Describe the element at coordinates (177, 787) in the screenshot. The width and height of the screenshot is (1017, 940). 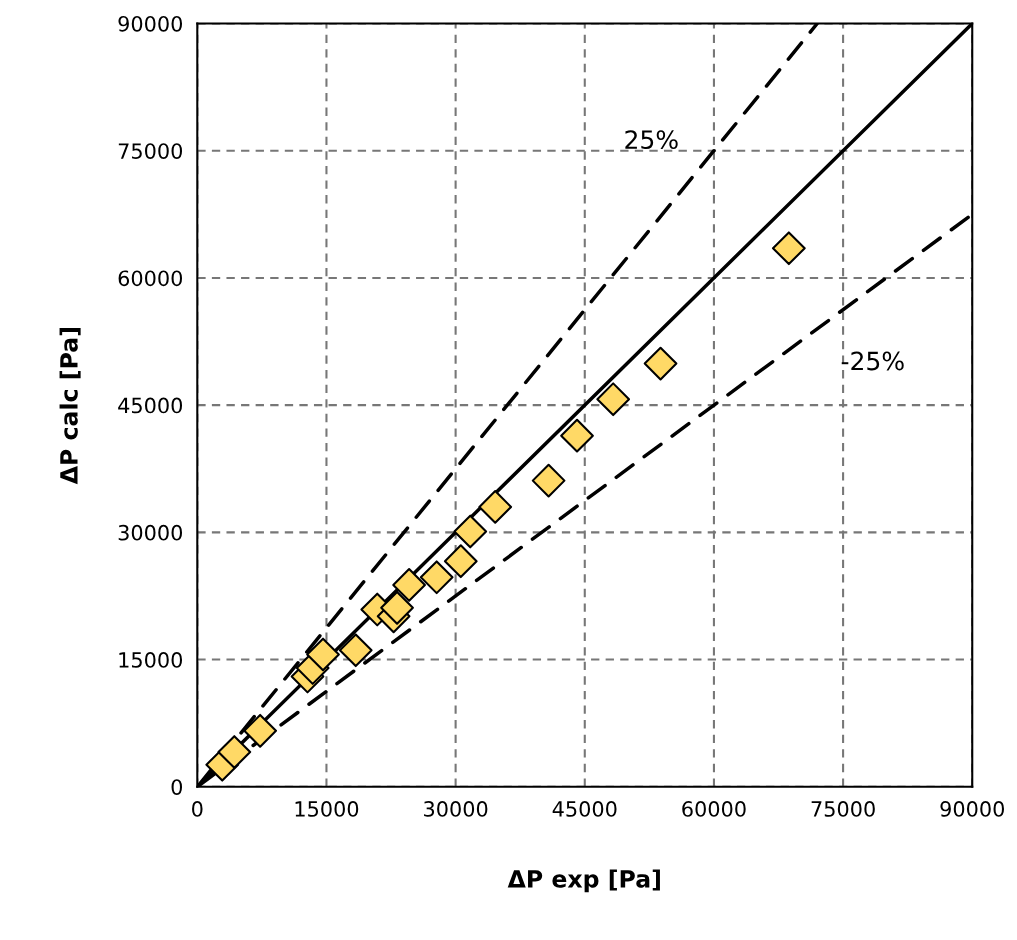
I see `y-tick-label: 0` at that location.